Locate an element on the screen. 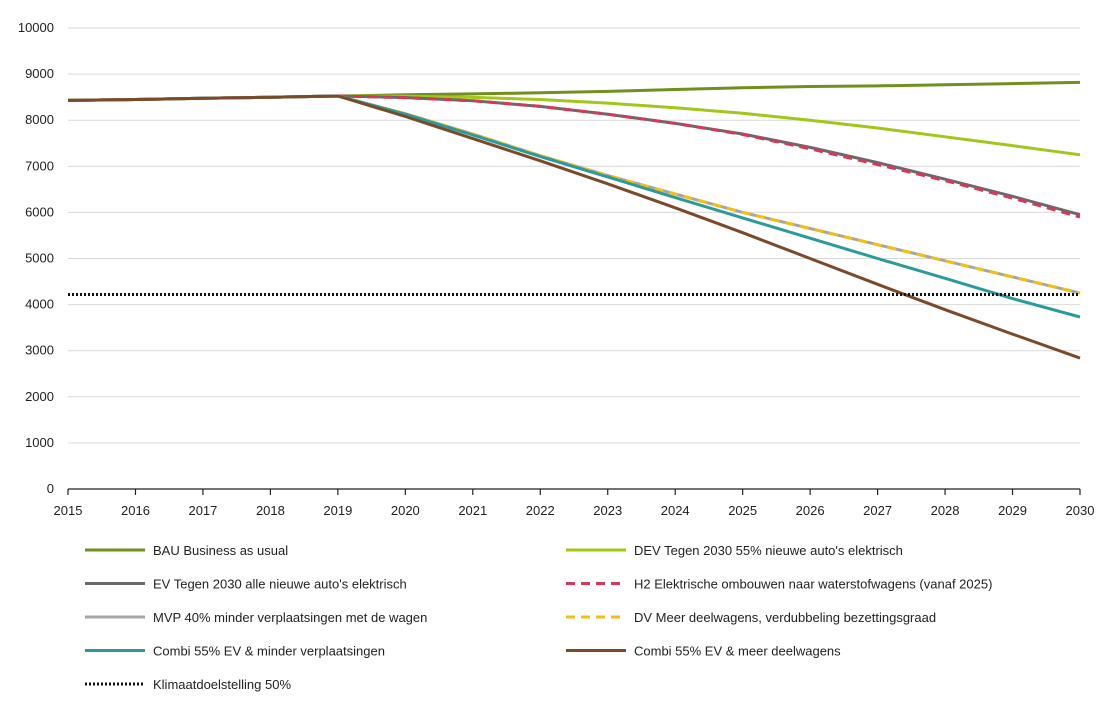  x-tick-label: 2015 is located at coordinates (68, 510).